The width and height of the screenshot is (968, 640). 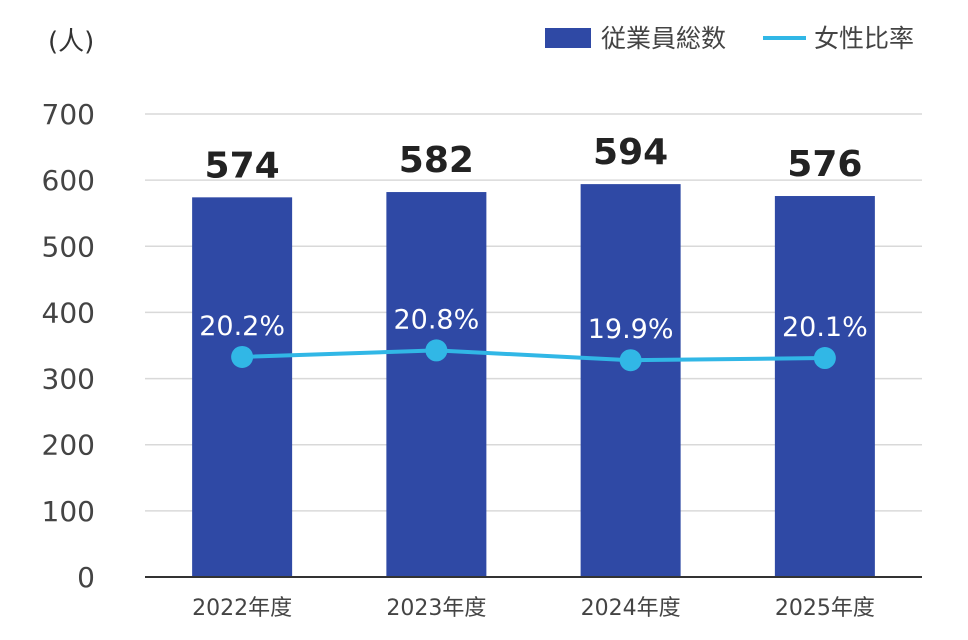 What do you see at coordinates (242, 326) in the screenshot?
I see `ratio-value-label: 20.2%` at bounding box center [242, 326].